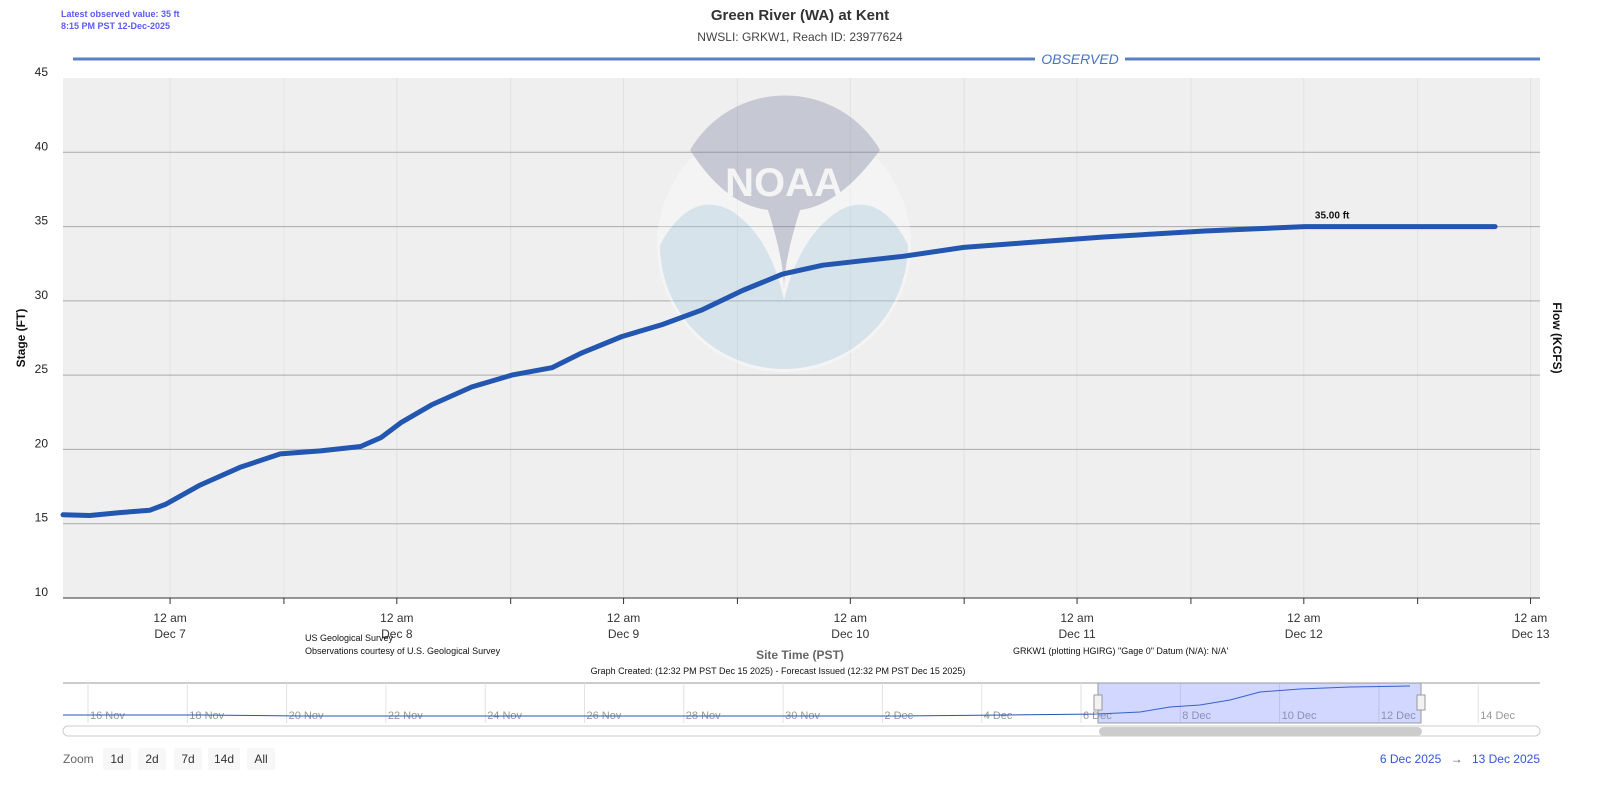  Describe the element at coordinates (737, 701) in the screenshot. I see `navigator-series` at that location.